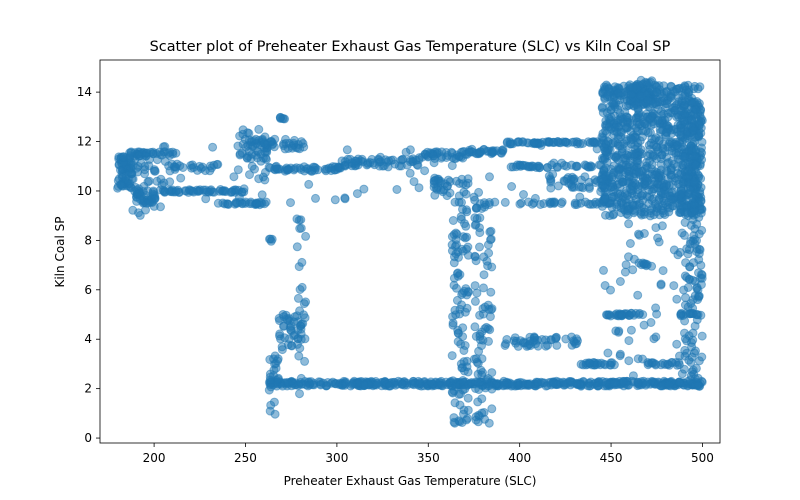  Describe the element at coordinates (84, 191) in the screenshot. I see `y-tick-label: 10` at that location.